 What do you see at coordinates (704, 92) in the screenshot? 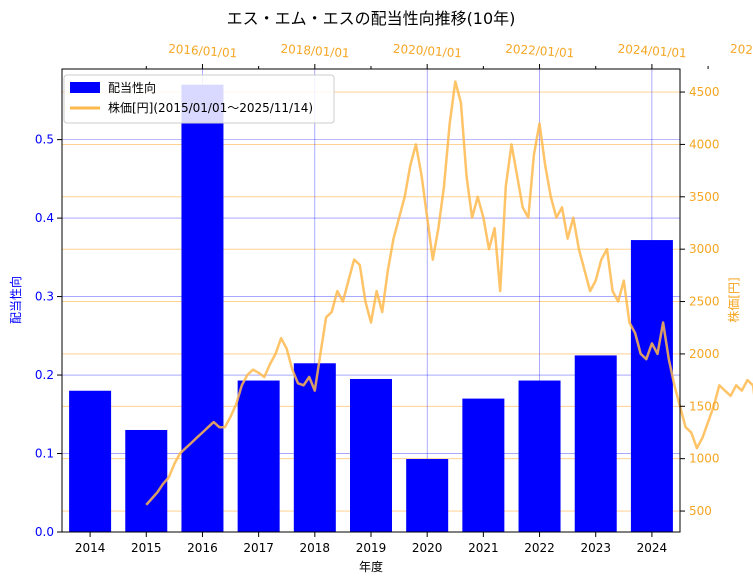
I see `right-tick-label: 4500` at bounding box center [704, 92].